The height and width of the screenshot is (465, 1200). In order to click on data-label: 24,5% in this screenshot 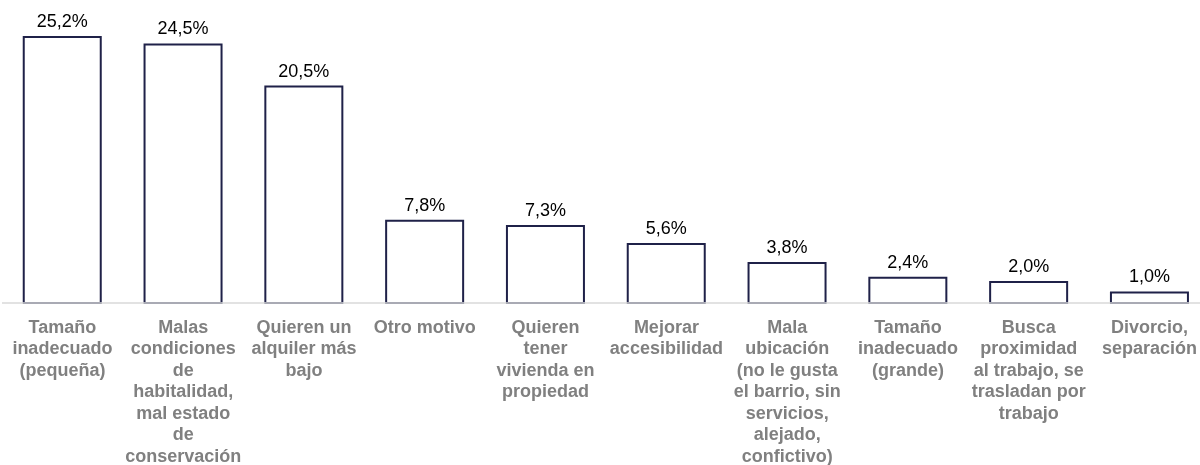, I will do `click(183, 28)`.